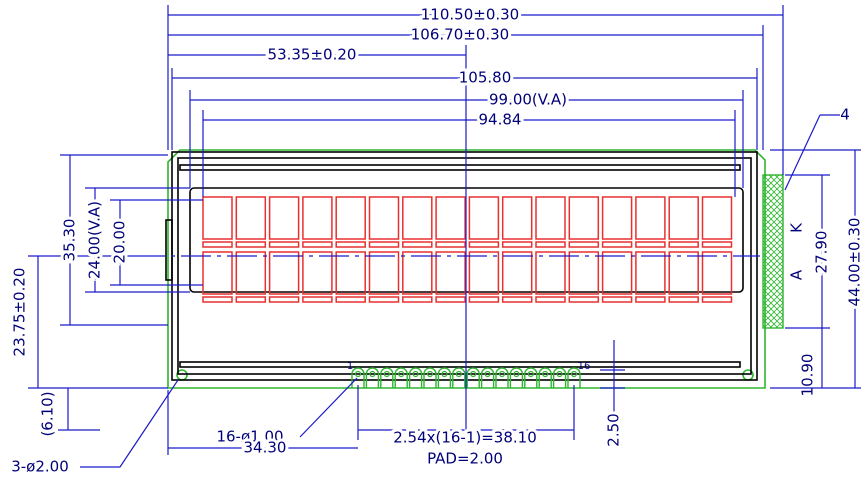  What do you see at coordinates (584, 366) in the screenshot?
I see `pin-number: 16` at bounding box center [584, 366].